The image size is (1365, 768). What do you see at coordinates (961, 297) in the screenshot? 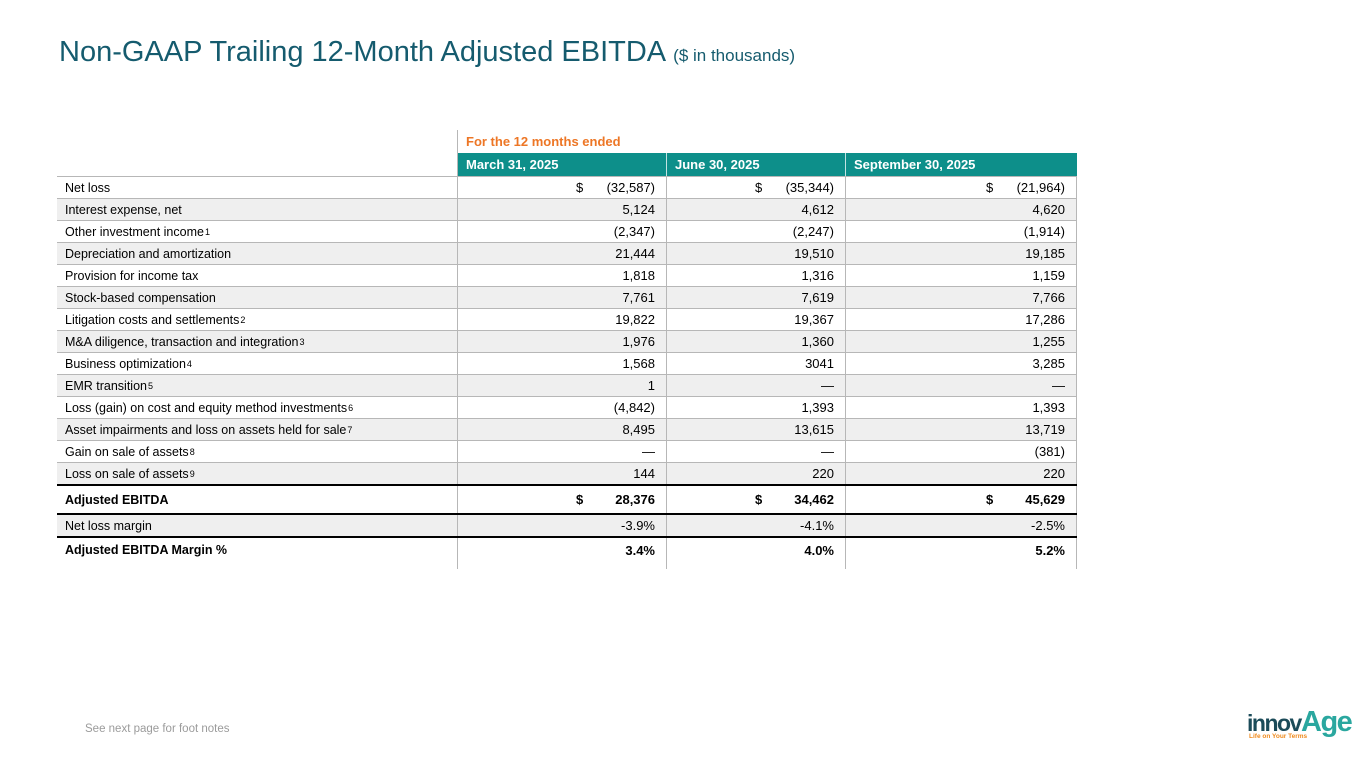
I see `value-cell: 7,766` at bounding box center [961, 297].